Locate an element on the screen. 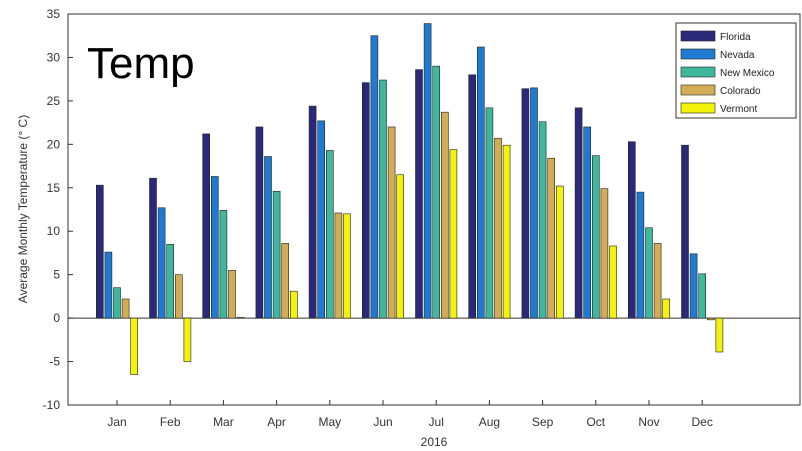  legend-label: Nevada is located at coordinates (737, 55).